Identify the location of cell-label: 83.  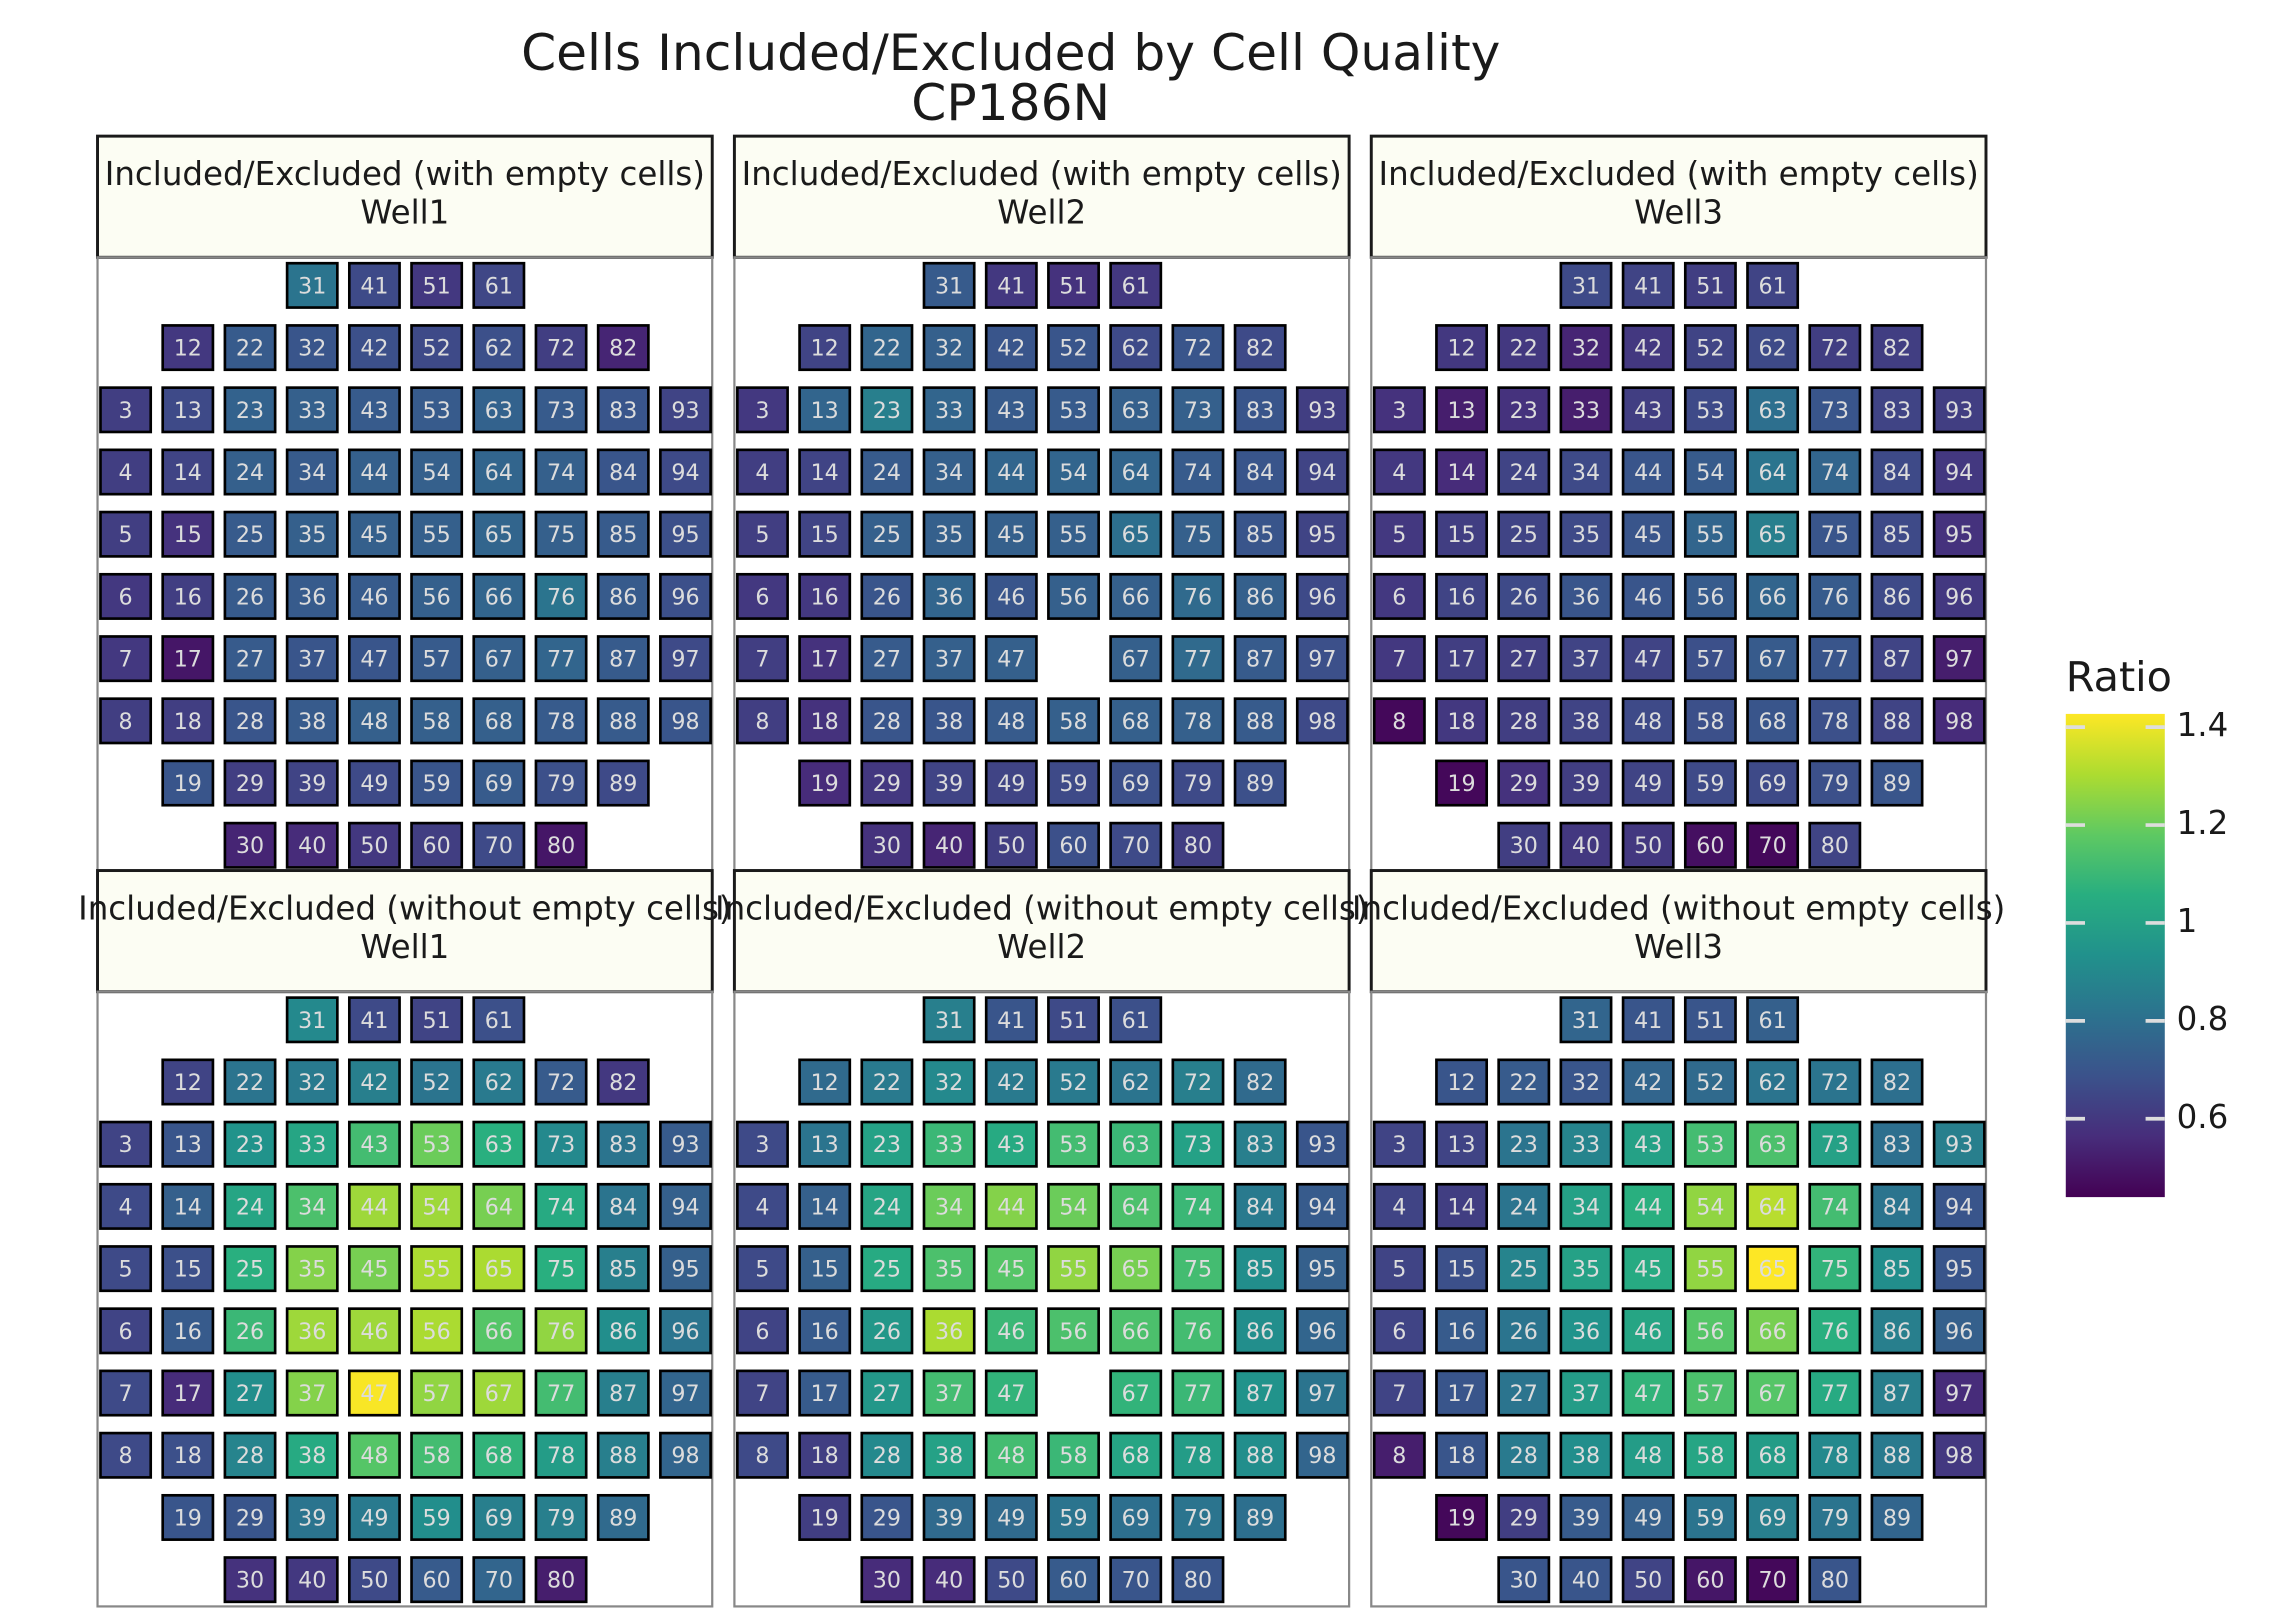
(623, 1145).